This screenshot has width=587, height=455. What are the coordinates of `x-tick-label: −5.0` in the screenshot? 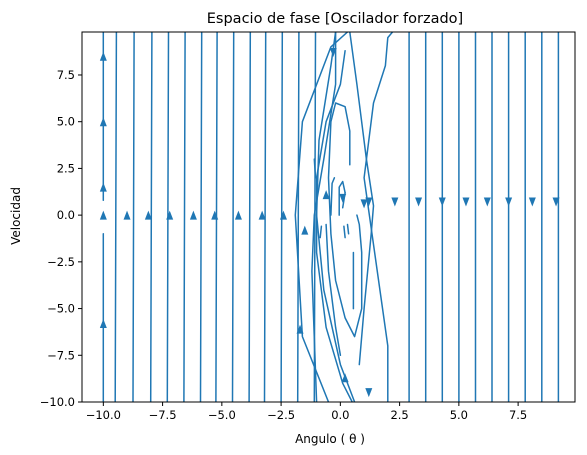 It's located at (222, 415).